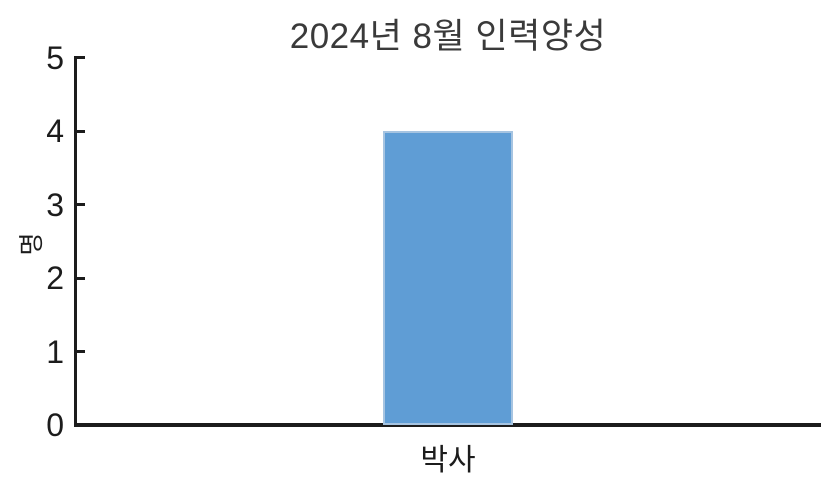 The image size is (835, 480). I want to click on bar, so click(448, 278).